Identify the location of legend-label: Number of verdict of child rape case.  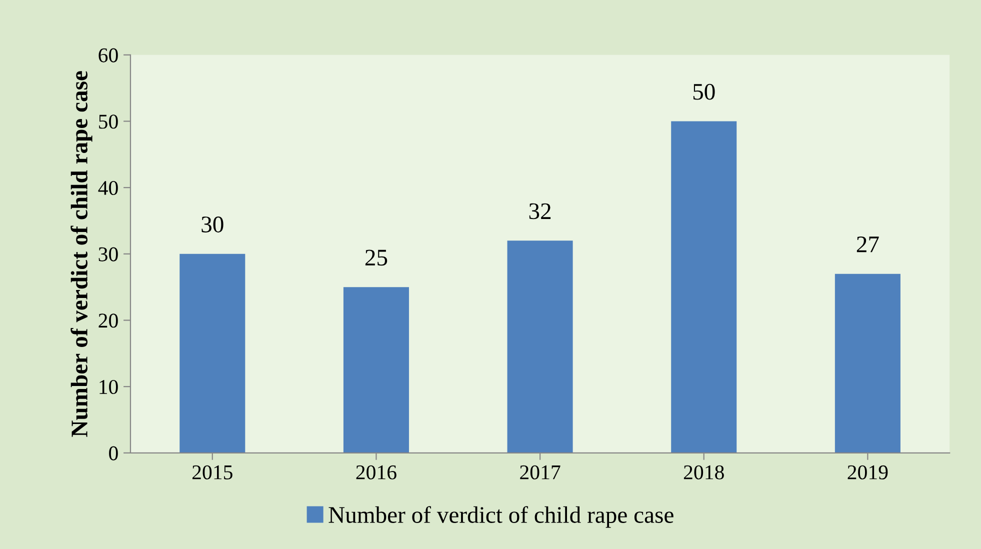
(501, 517).